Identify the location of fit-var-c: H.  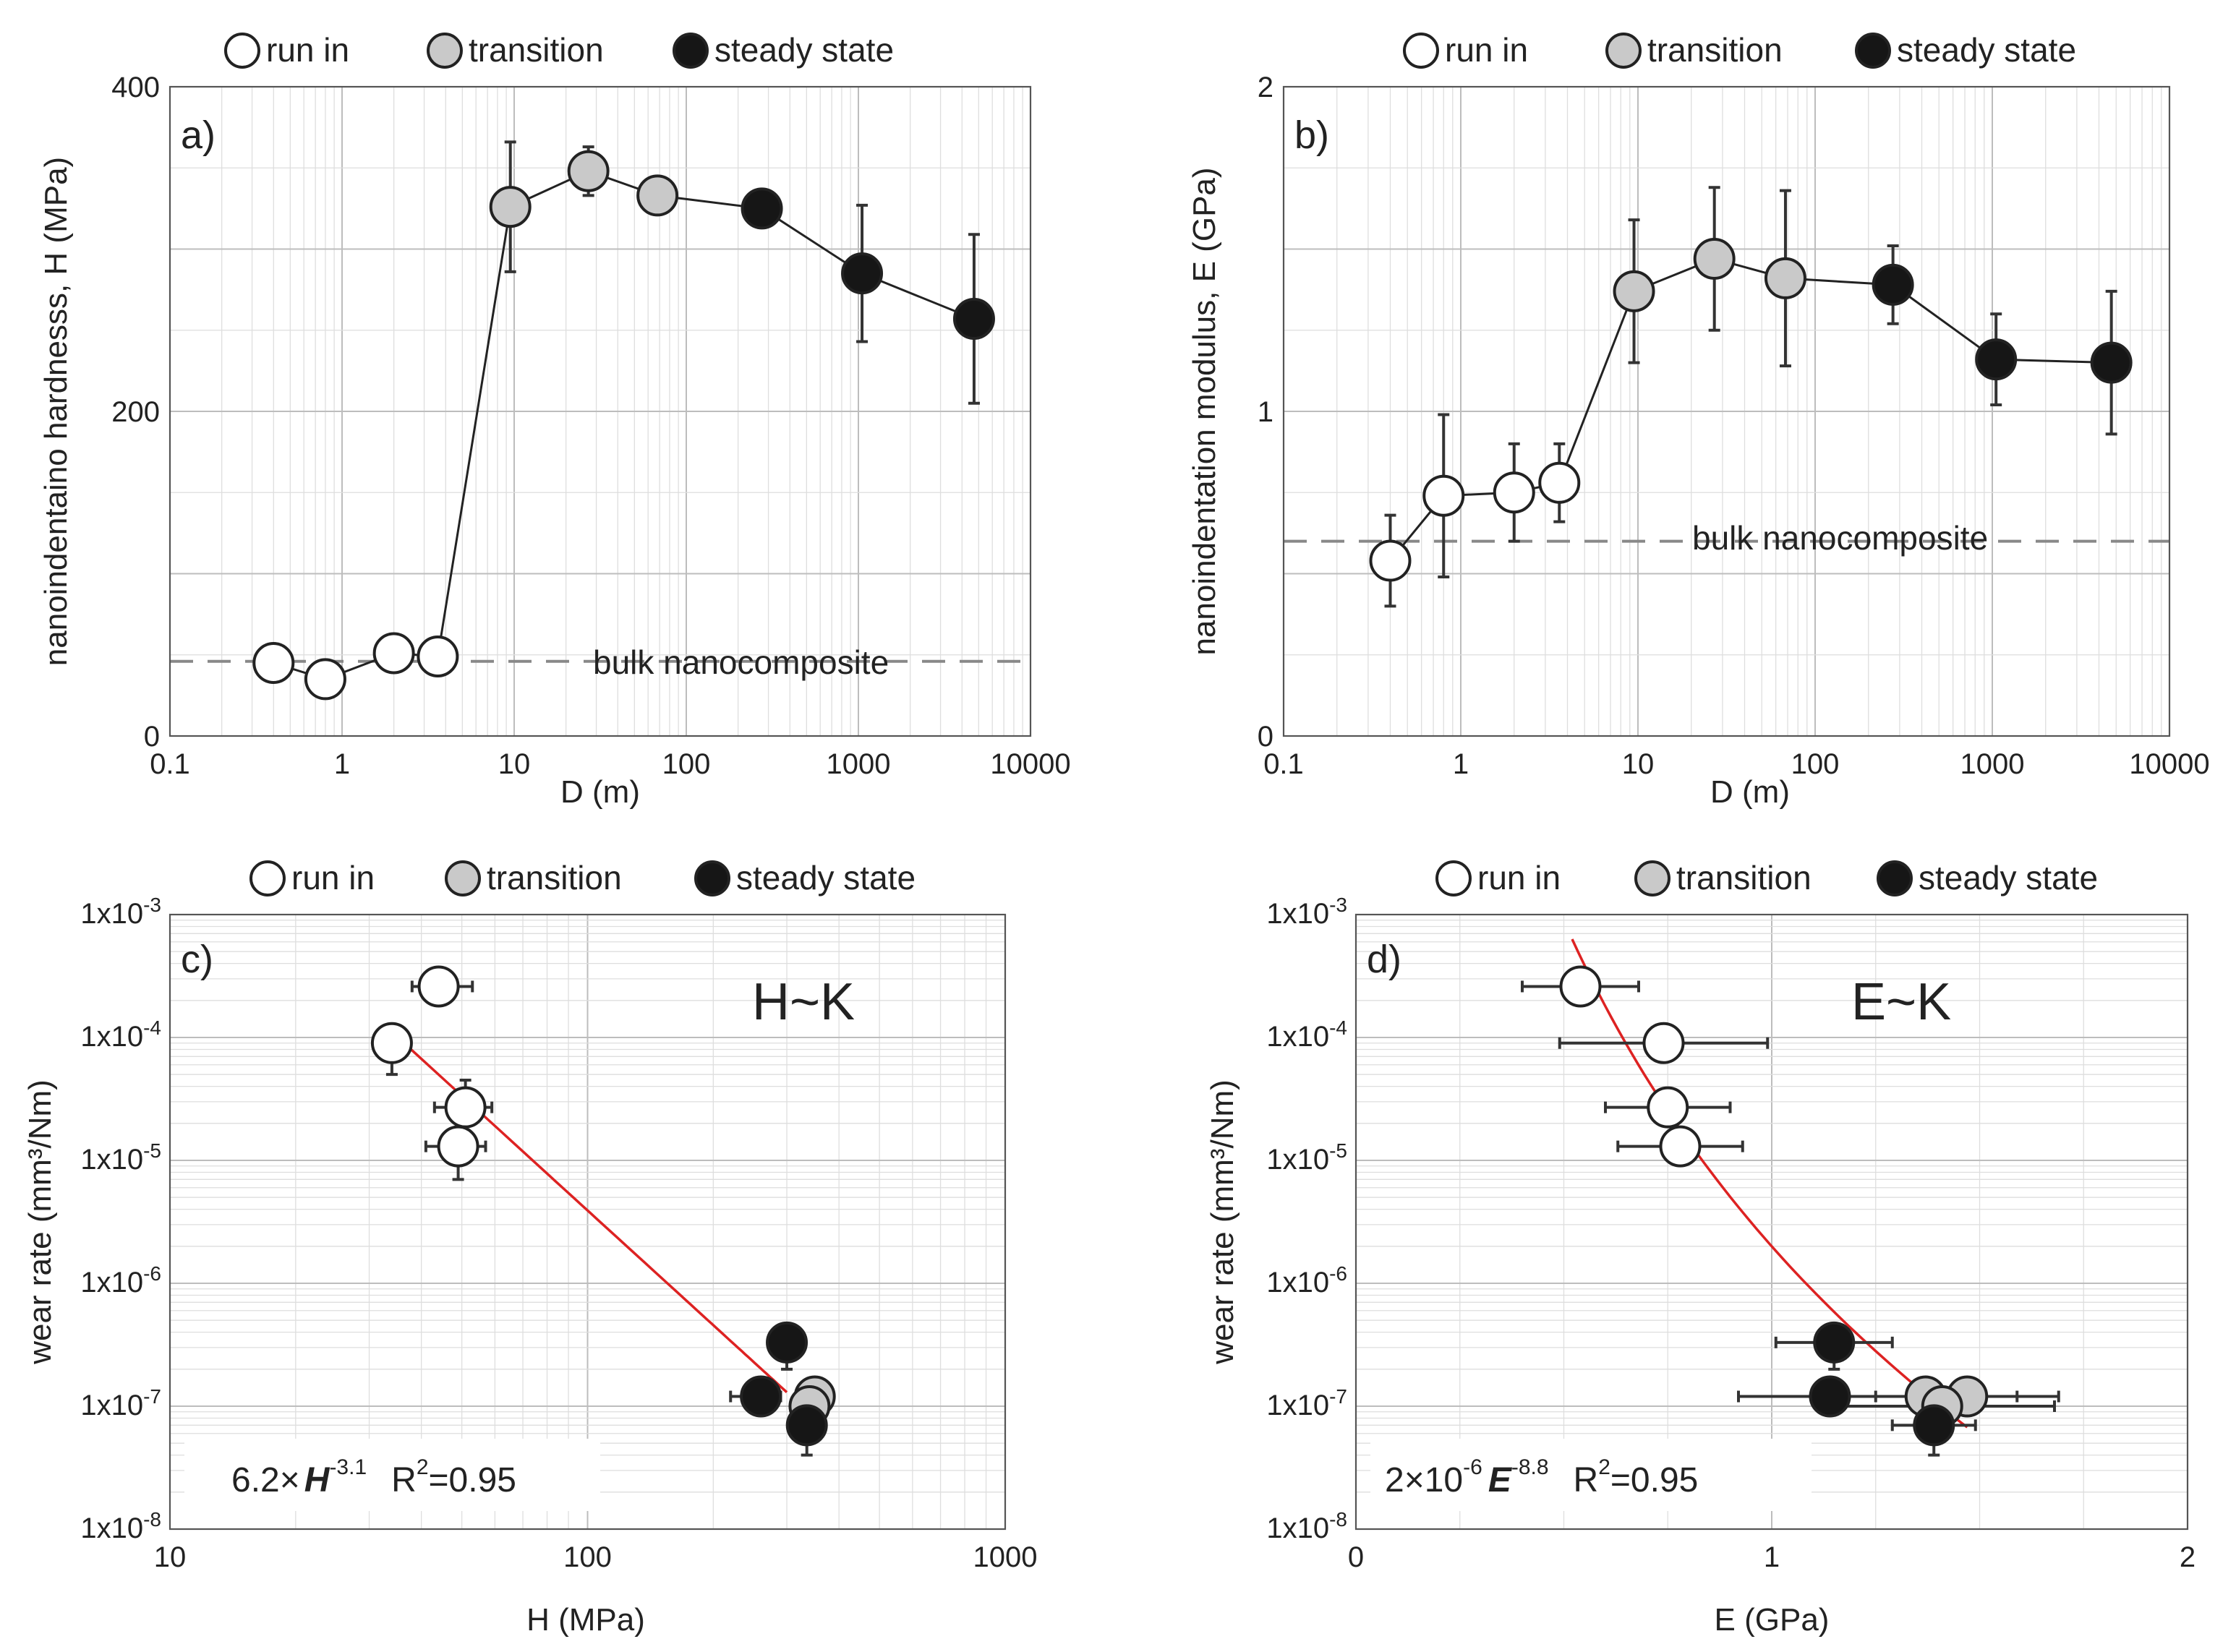
(317, 1480).